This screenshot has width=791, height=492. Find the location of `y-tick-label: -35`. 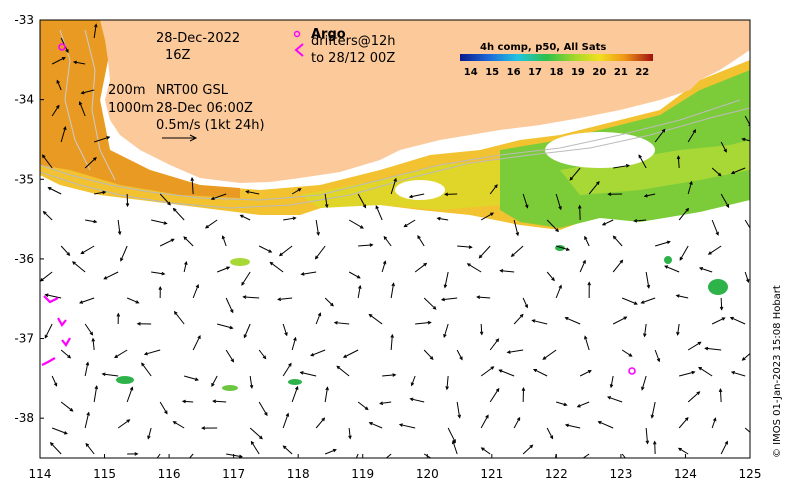

y-tick-label: -35 is located at coordinates (24, 179).